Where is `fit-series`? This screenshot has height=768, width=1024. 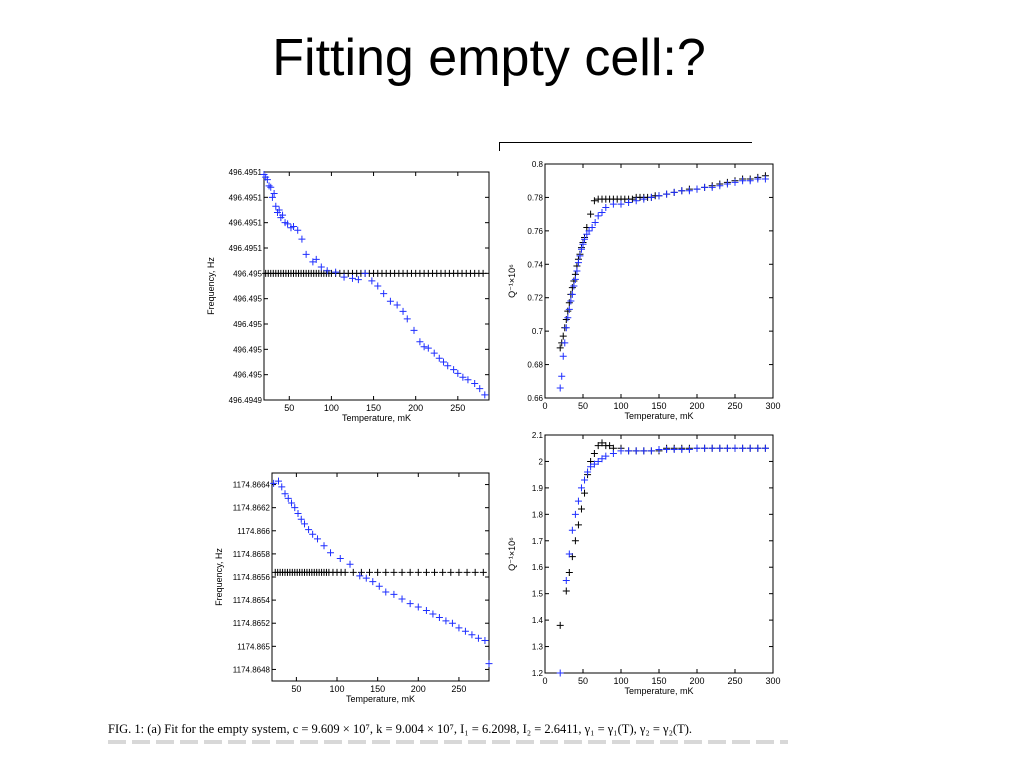
fit-series is located at coordinates (379, 572).